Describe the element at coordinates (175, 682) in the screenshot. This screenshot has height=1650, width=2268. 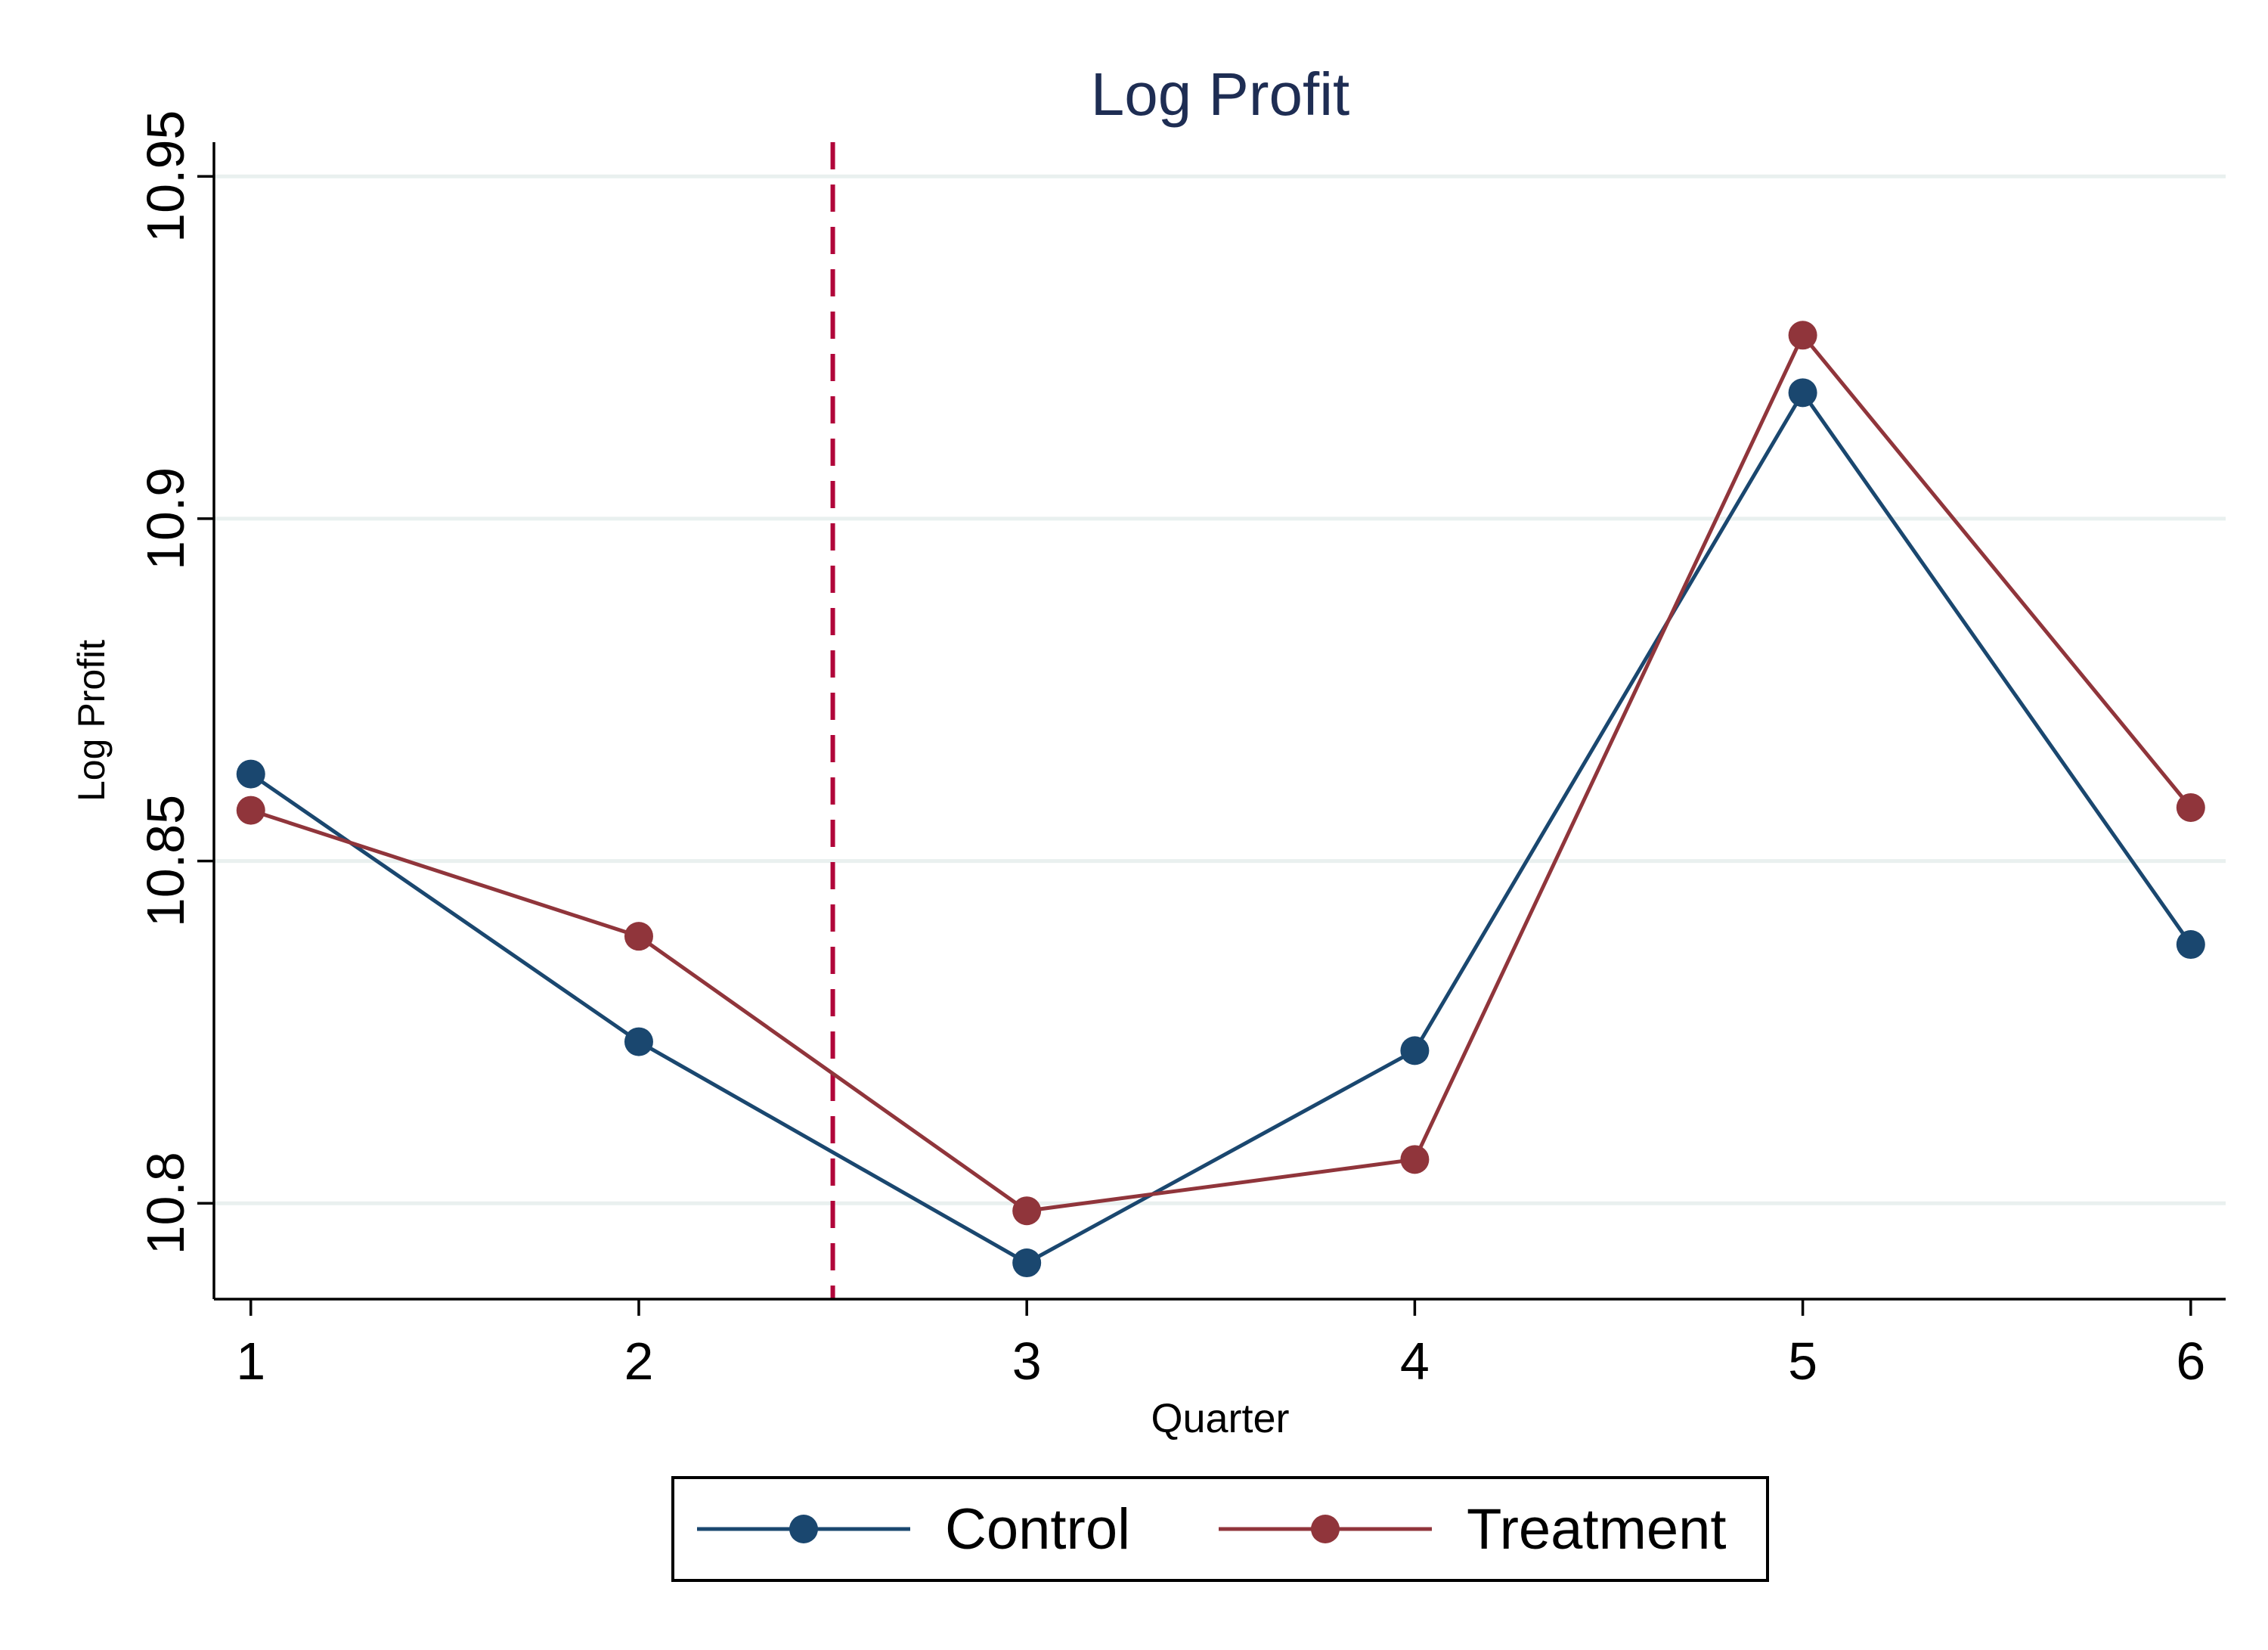
I see `y-axis-ticks: 10.8 10.85 10.9 10.95` at that location.